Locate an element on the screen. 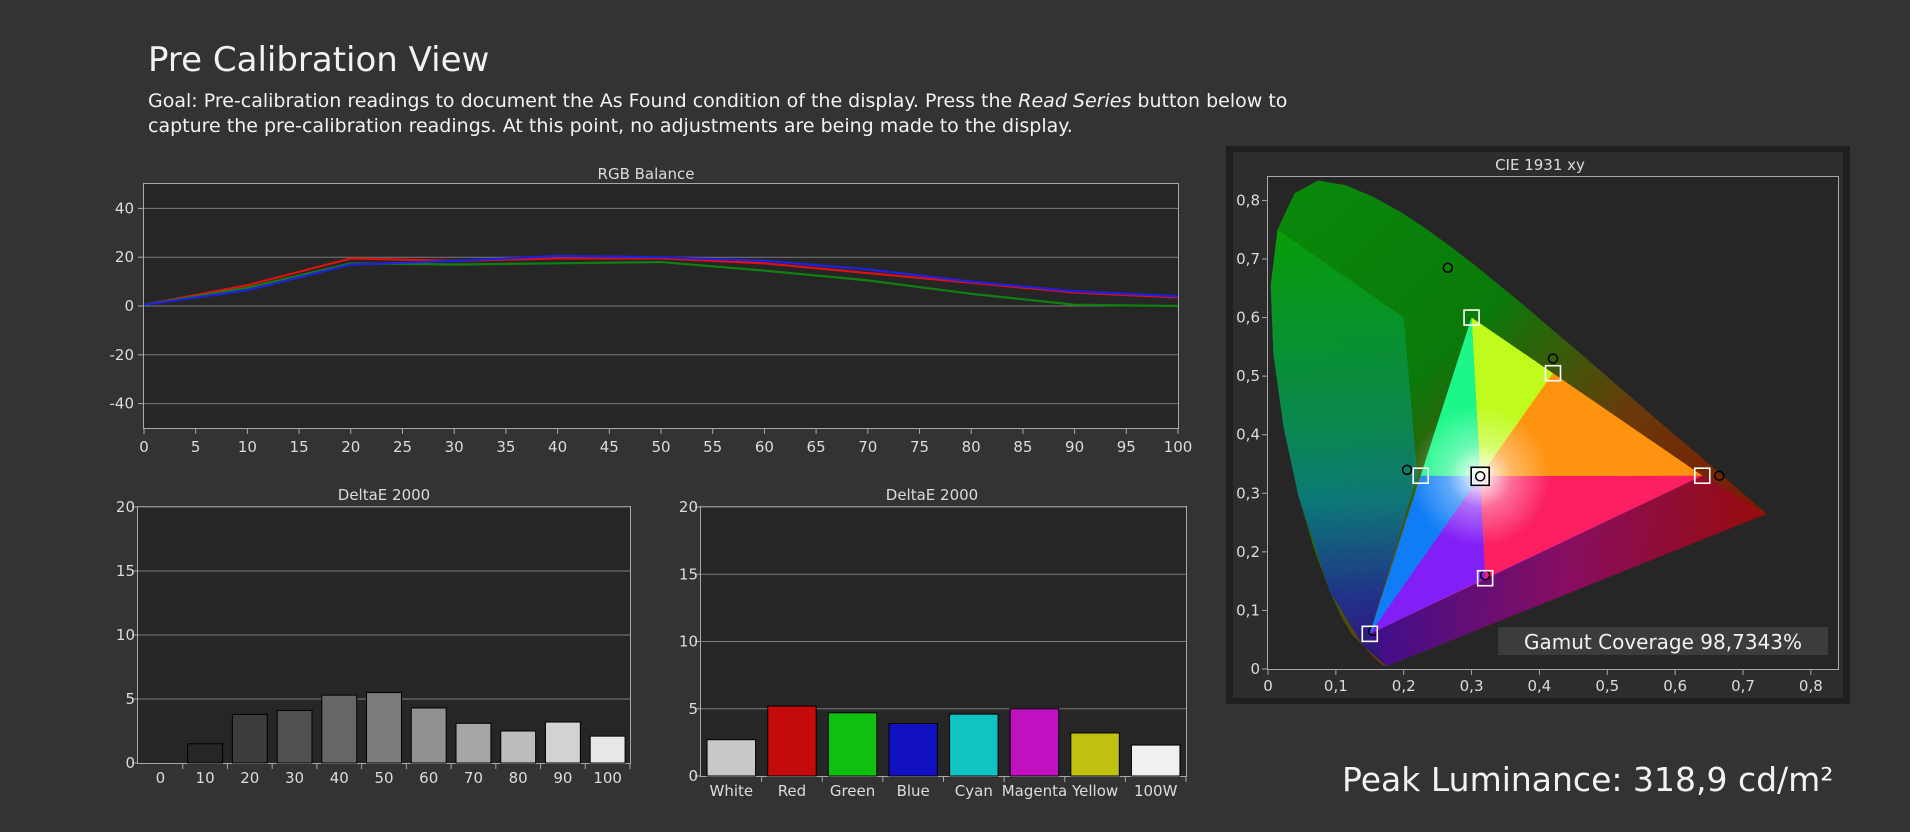 This screenshot has width=1910, height=832. cie-y-tick-label: 0 is located at coordinates (1255, 669).